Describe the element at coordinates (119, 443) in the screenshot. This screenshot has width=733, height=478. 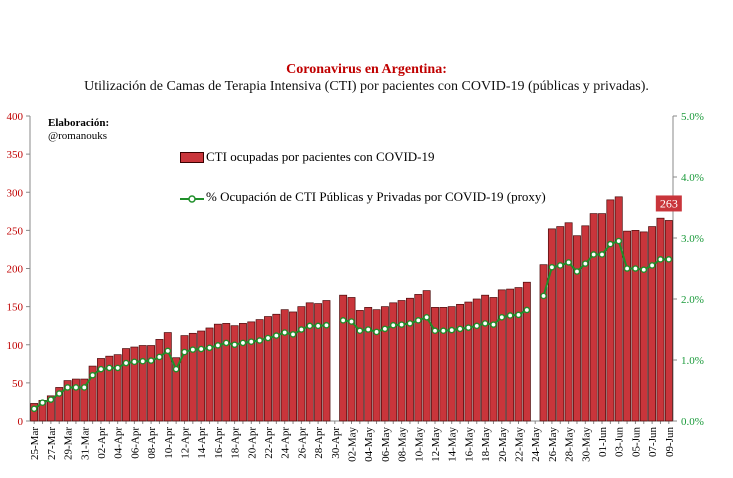
I see `x-tick-label: 04-Apr` at that location.